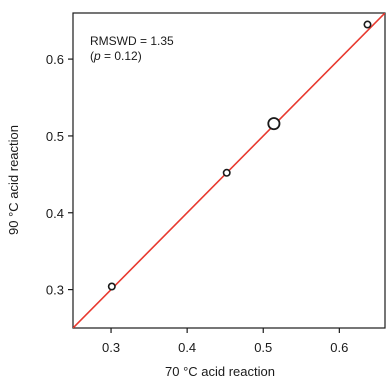 The height and width of the screenshot is (381, 386). What do you see at coordinates (55, 59) in the screenshot?
I see `y-tick-label: 0.6` at bounding box center [55, 59].